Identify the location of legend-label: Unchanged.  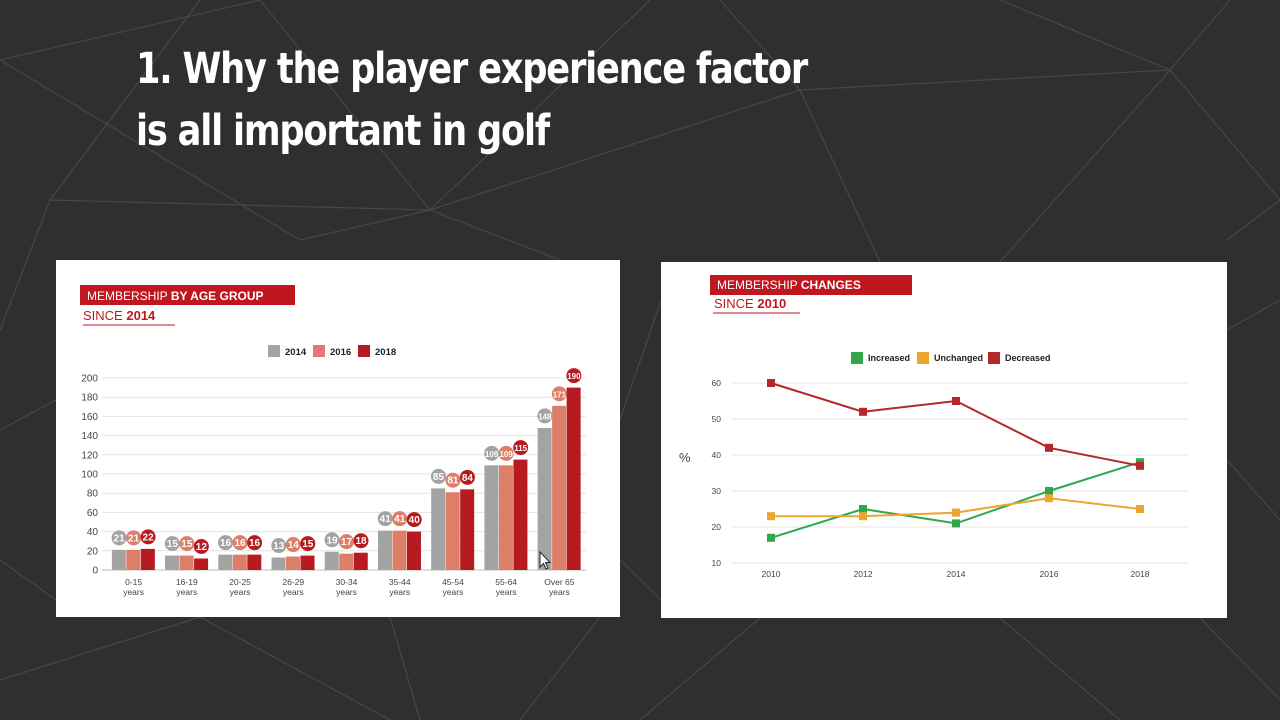
(958, 358).